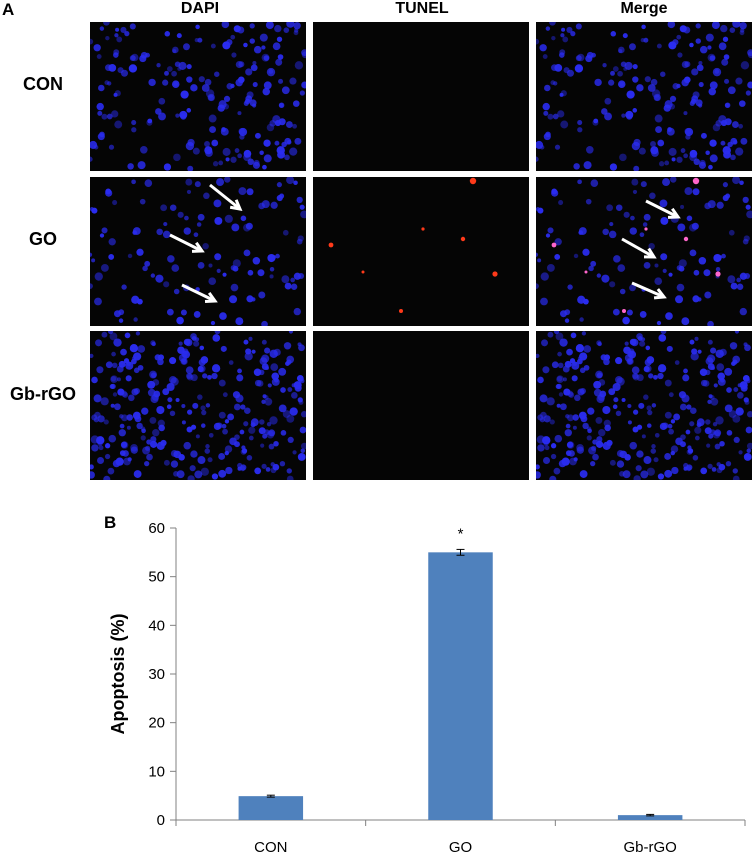 The image size is (753, 853). I want to click on row-label-go: GO, so click(42, 239).